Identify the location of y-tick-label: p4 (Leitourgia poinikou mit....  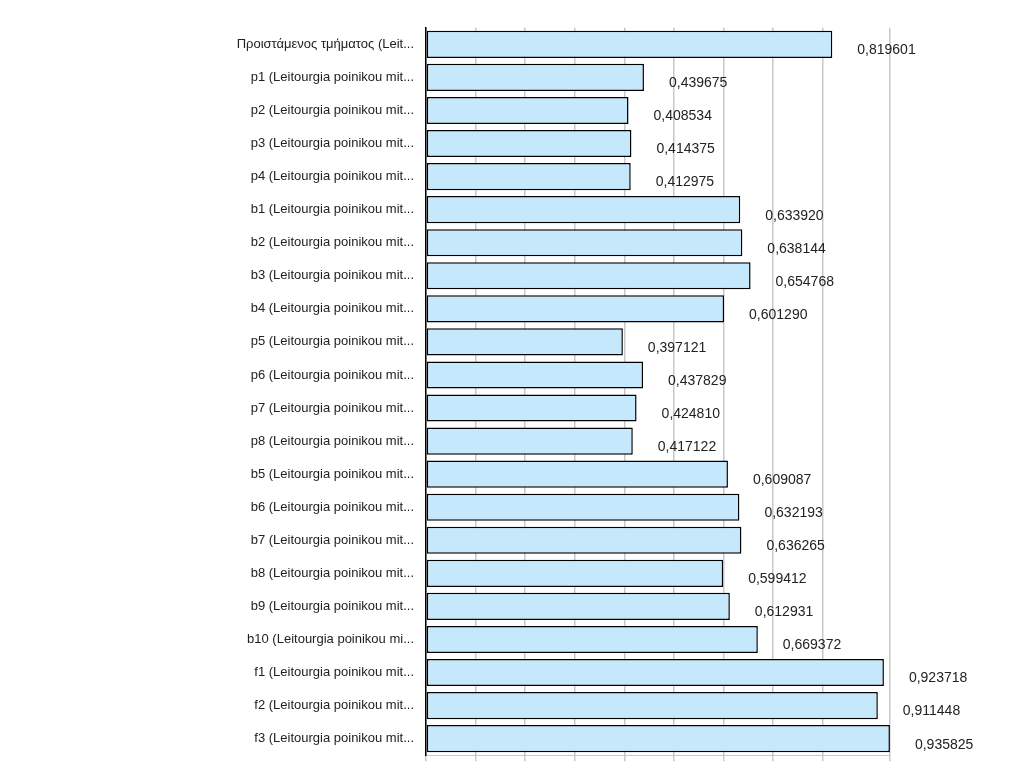
(332, 176).